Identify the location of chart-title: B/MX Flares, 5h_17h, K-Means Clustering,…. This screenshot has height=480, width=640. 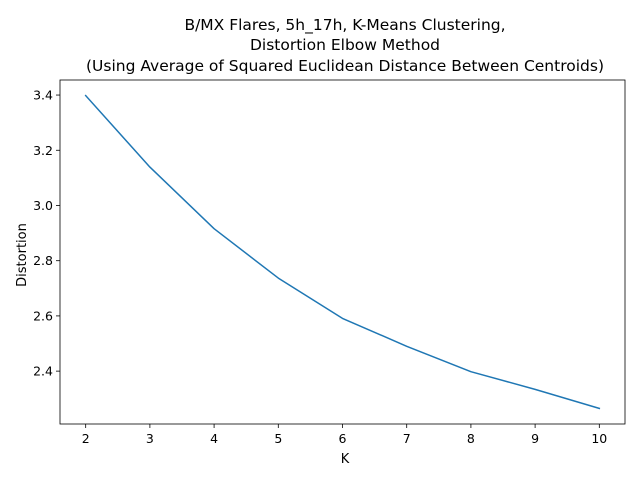
(345, 45).